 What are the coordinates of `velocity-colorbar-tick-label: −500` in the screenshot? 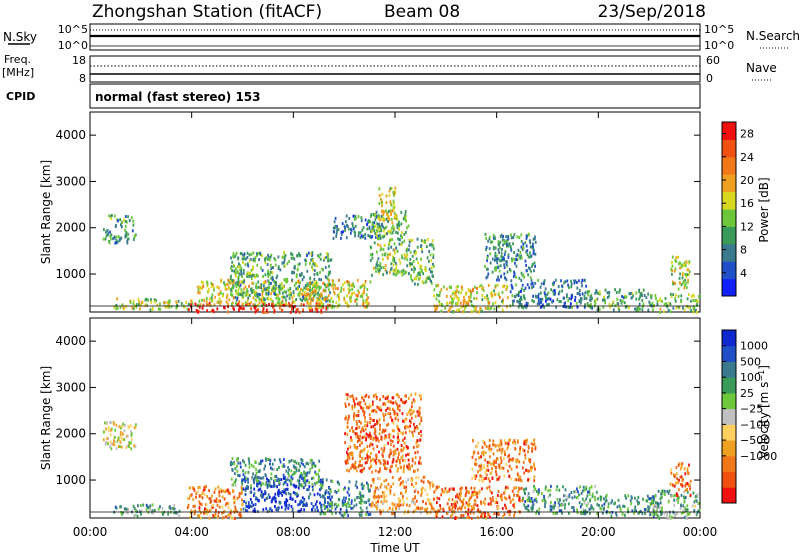 It's located at (755, 440).